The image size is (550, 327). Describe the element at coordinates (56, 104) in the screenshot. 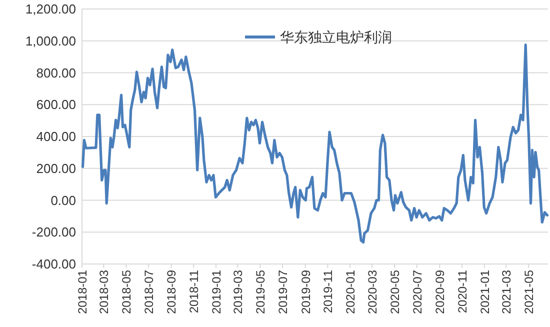

I see `y-tick-label: 600.00` at that location.